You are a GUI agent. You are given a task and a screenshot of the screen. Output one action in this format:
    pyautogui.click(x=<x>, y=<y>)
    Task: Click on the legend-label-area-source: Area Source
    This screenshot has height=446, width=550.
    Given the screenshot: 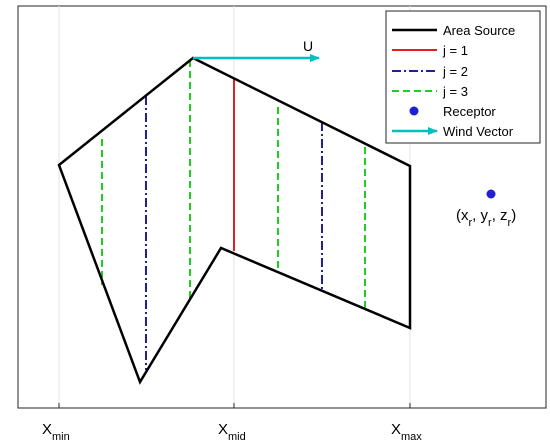 What is the action you would take?
    pyautogui.click(x=479, y=30)
    